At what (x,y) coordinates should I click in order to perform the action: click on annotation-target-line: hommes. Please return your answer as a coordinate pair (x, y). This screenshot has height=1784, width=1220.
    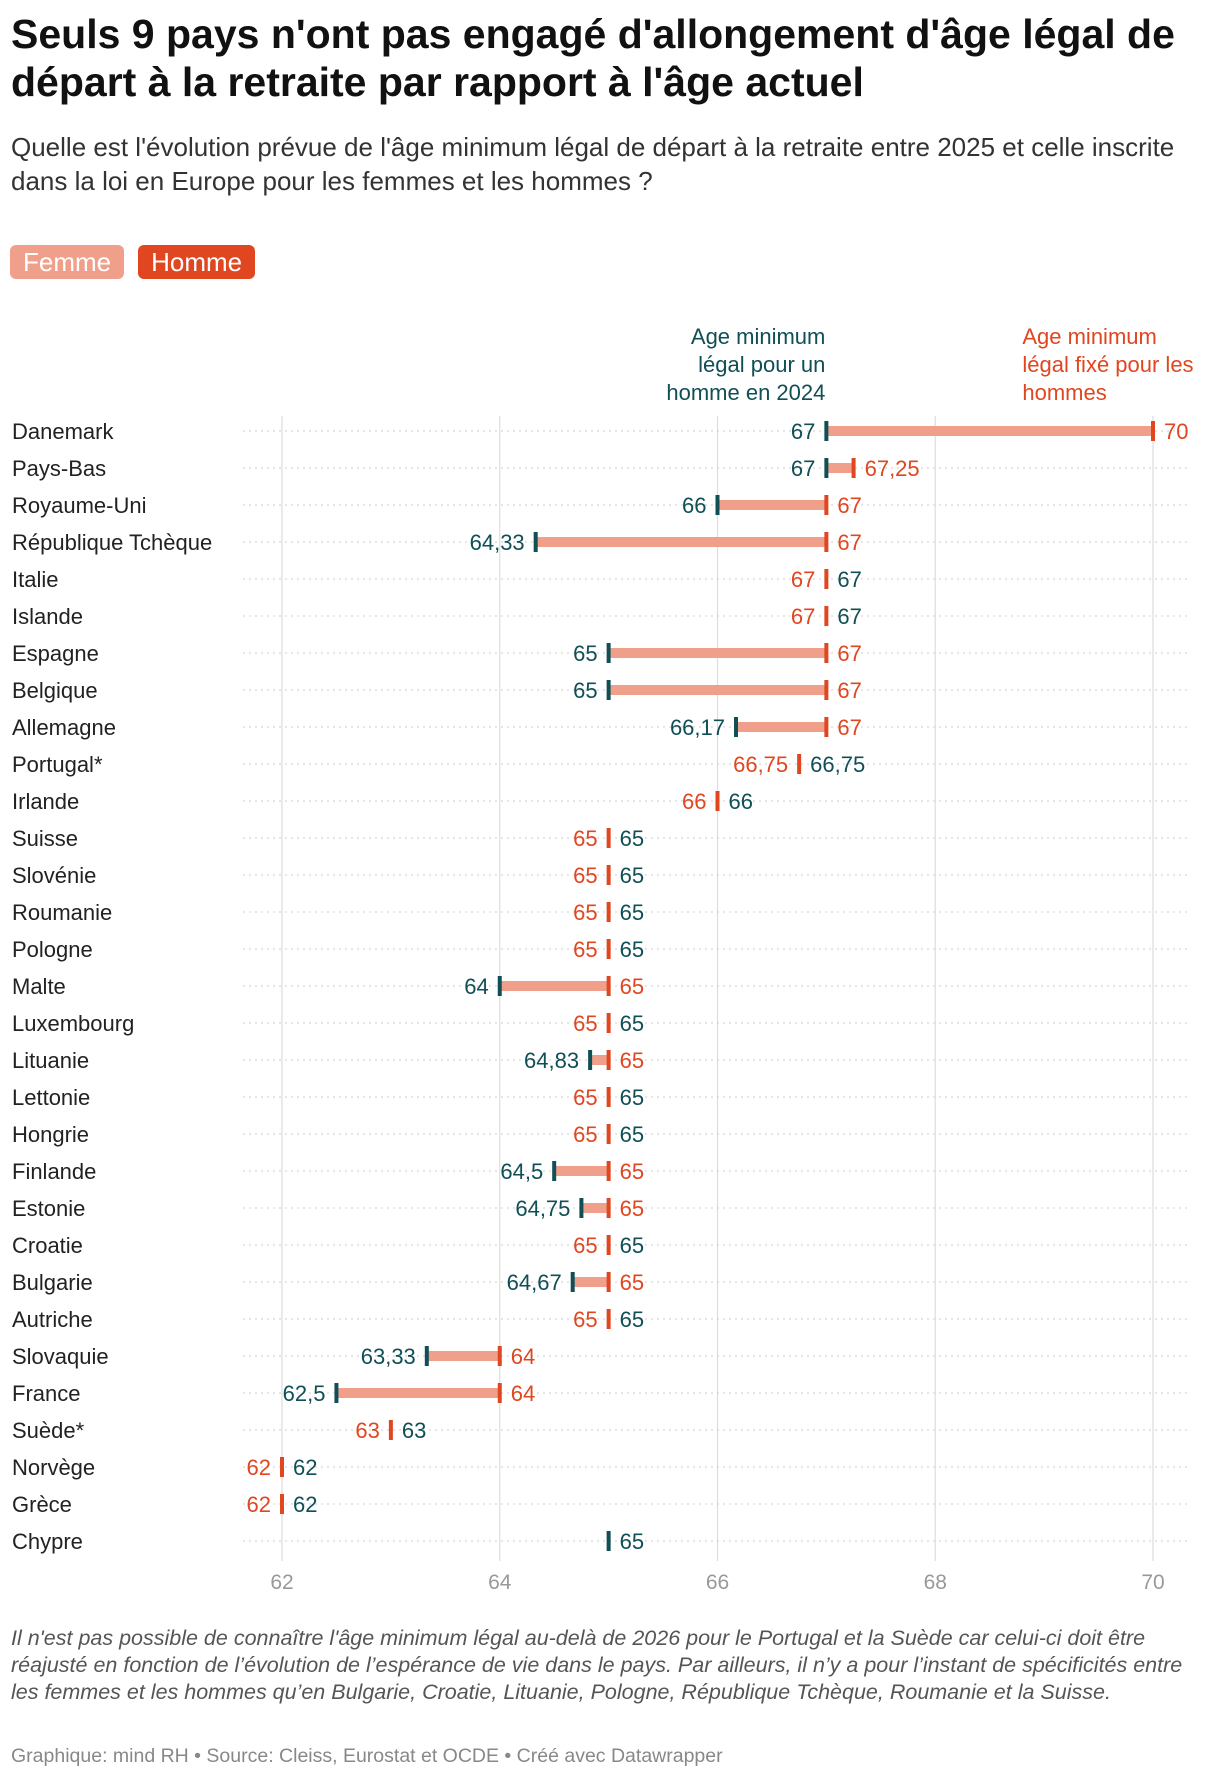
    Looking at the image, I should click on (1064, 392).